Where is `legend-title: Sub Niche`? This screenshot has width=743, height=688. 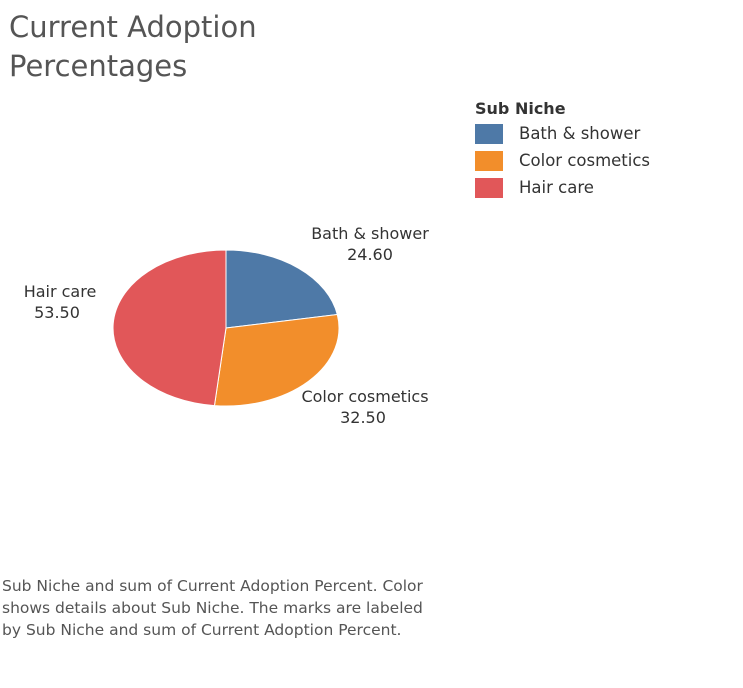
legend-title: Sub Niche is located at coordinates (520, 108).